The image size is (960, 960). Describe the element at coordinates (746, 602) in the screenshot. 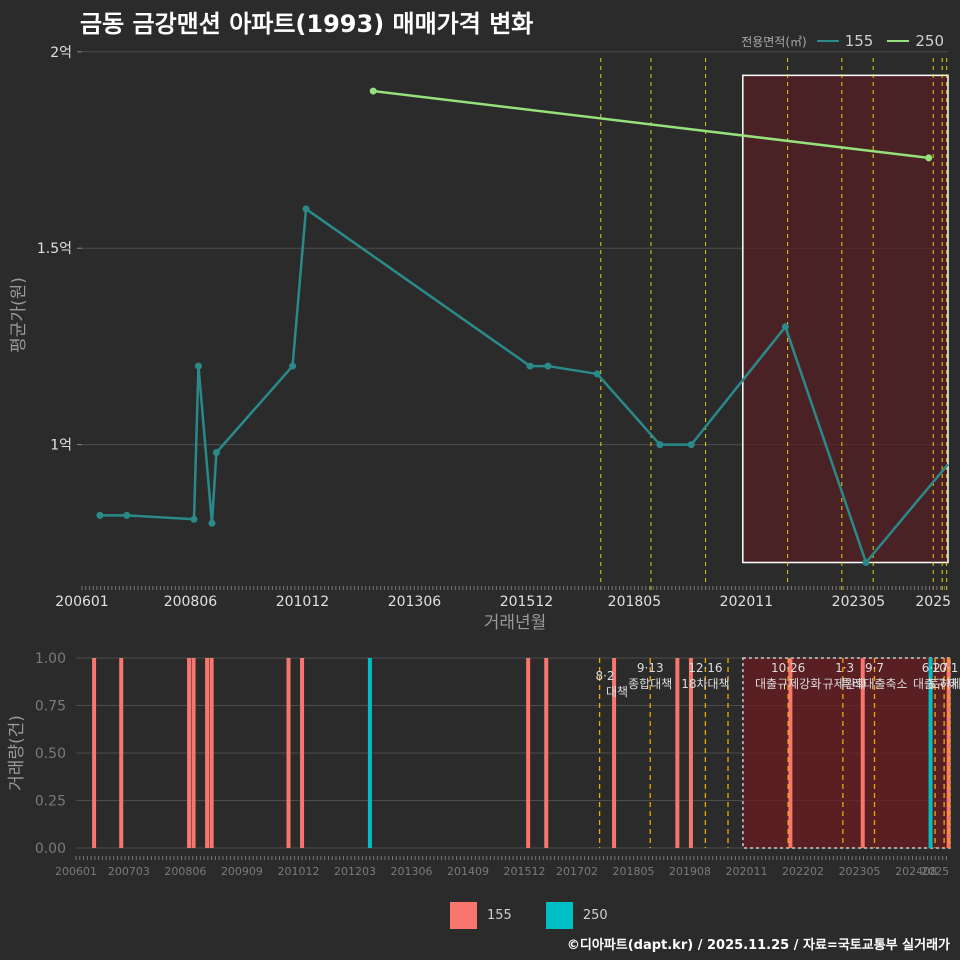

I see `x-tick-label: 202011` at that location.